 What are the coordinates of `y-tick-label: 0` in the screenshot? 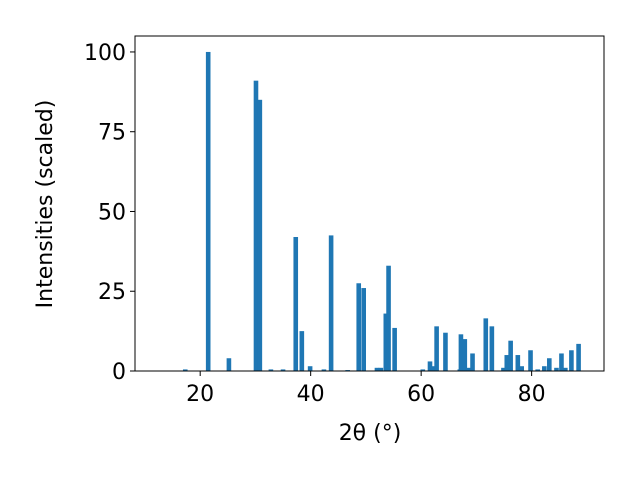 It's located at (119, 372).